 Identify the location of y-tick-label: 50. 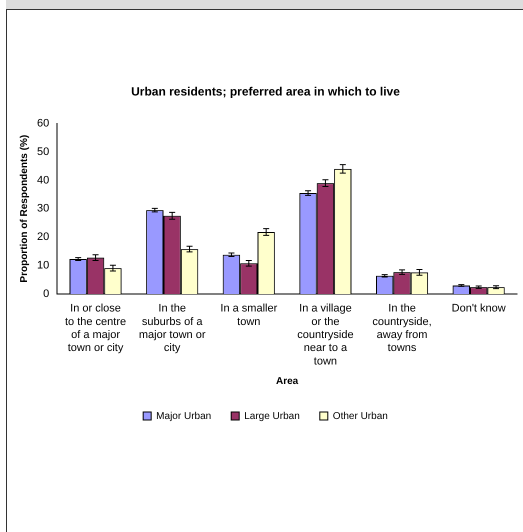
(43, 152).